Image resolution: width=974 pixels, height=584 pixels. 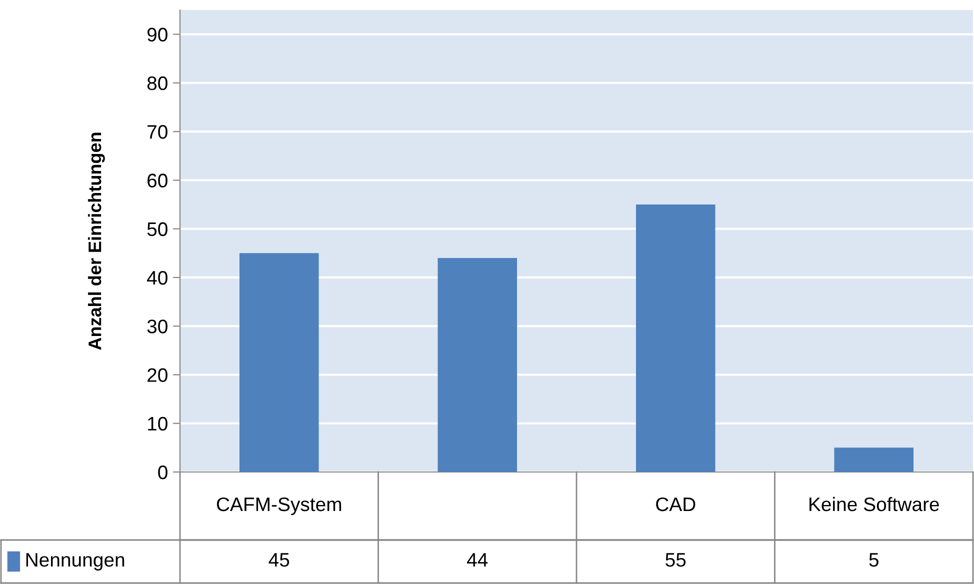 What do you see at coordinates (158, 181) in the screenshot?
I see `y-tick-label: 60` at bounding box center [158, 181].